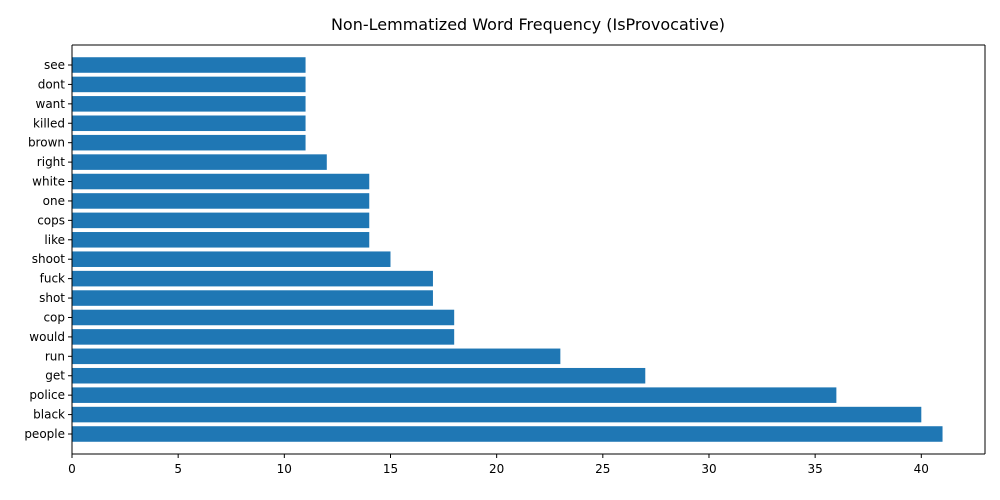 This screenshot has height=500, width=1000. Describe the element at coordinates (507, 434) in the screenshot. I see `bar-people` at that location.